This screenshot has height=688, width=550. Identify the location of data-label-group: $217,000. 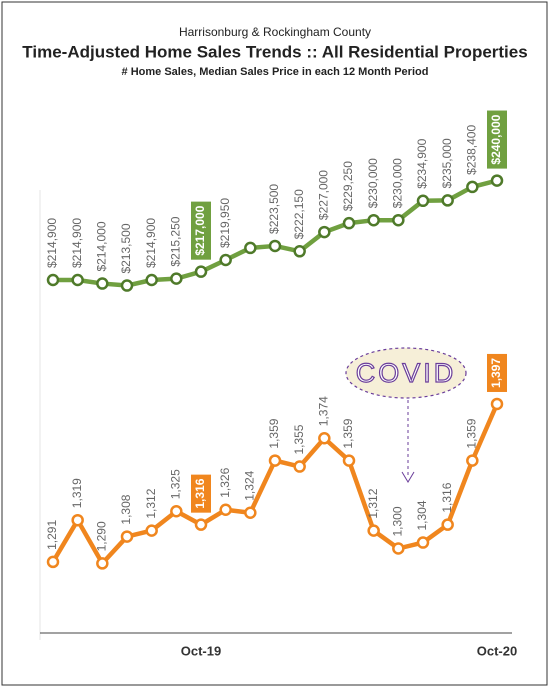
(201, 230).